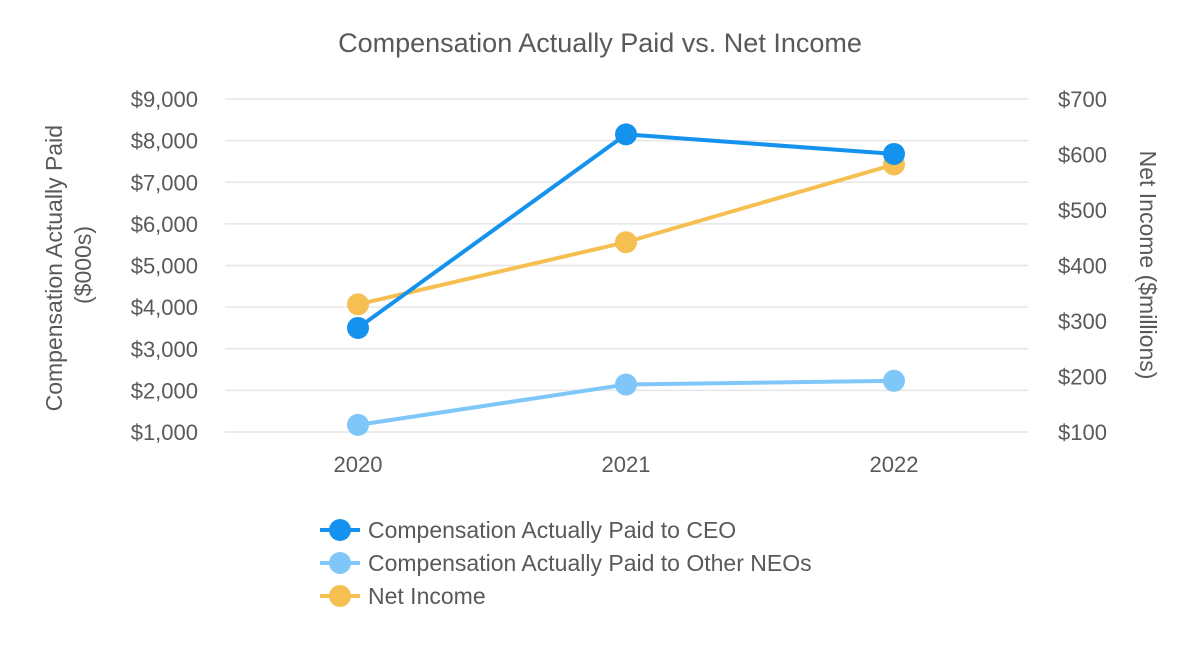 This screenshot has height=650, width=1200. I want to click on legend-item: Compensation Actually Paid to CEO, so click(528, 530).